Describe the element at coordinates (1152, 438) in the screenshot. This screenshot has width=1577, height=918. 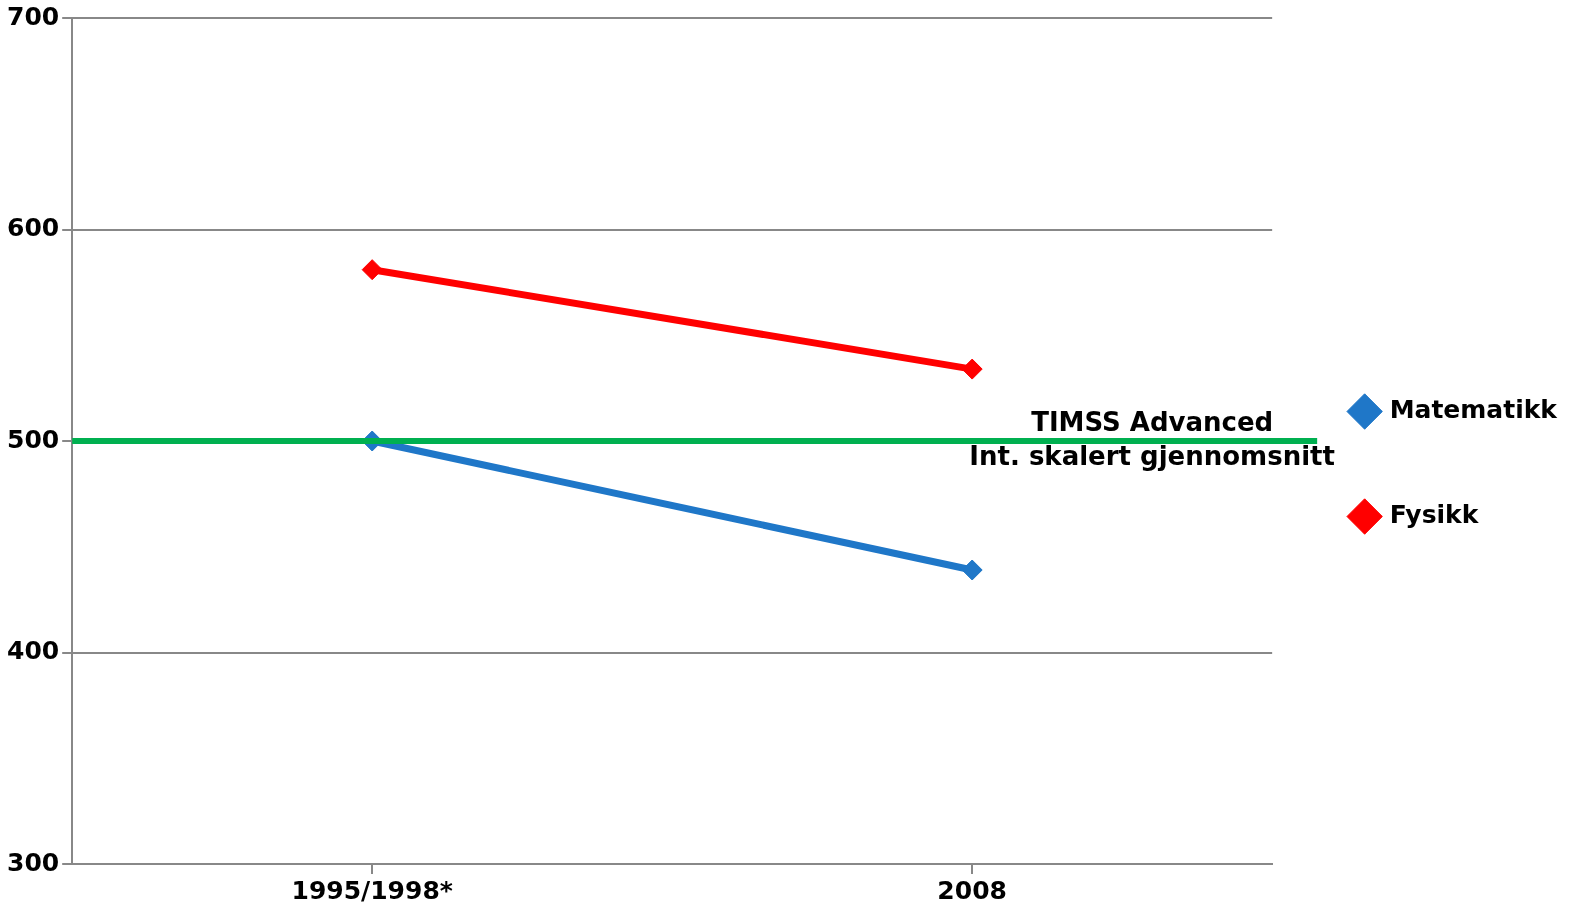
I see `ref-line-label: TIMSS Advanced Int. skalert gjennomsnitt` at that location.